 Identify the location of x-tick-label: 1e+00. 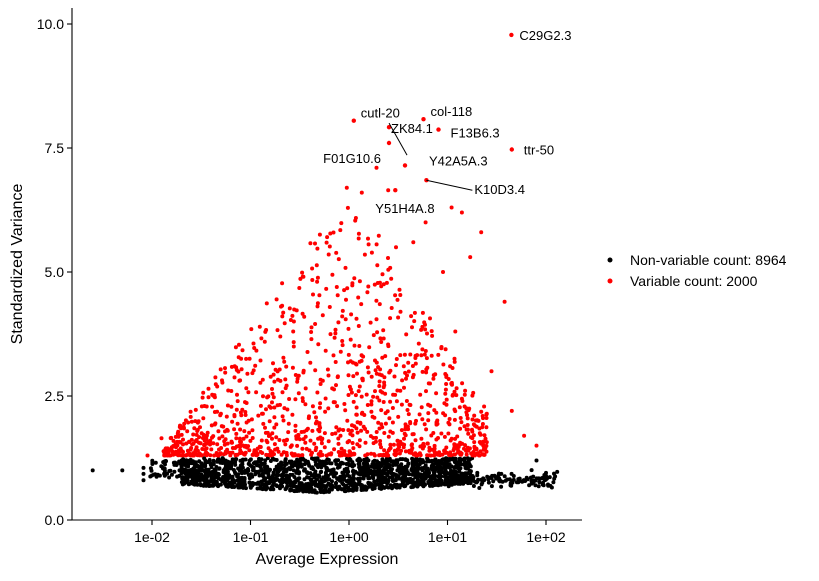
(349, 537).